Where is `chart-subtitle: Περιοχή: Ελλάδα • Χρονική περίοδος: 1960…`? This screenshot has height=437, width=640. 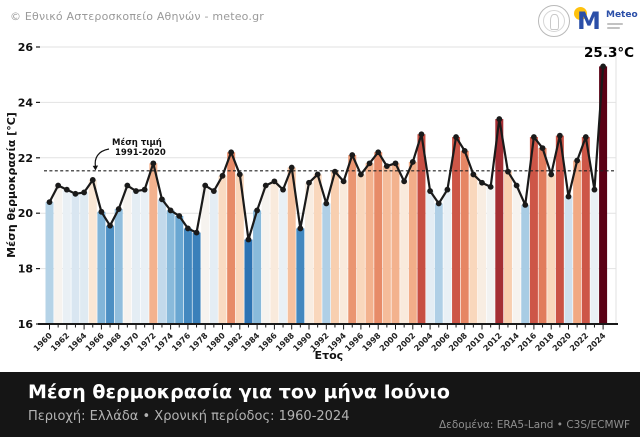 chart-subtitle: Περιοχή: Ελλάδα • Χρονική περίοδος: 1960… is located at coordinates (189, 416).